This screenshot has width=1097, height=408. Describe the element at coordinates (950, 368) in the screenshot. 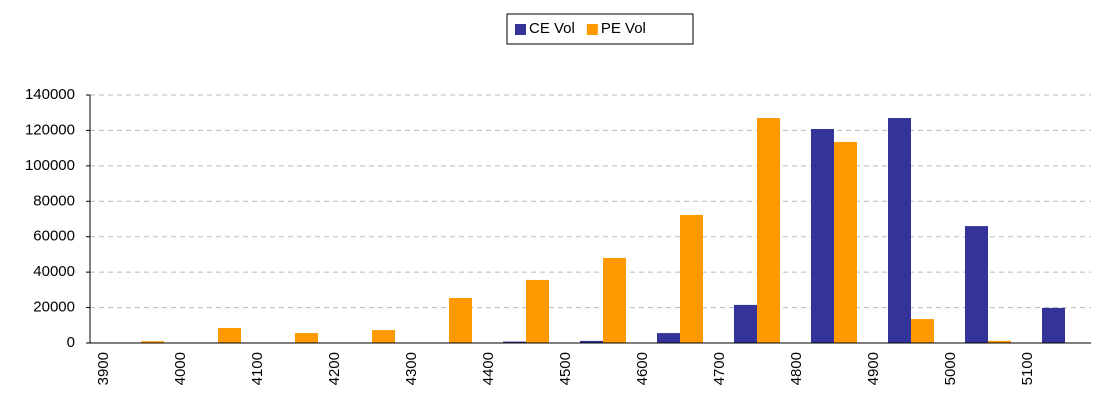

I see `x-tick-label: 5000` at that location.